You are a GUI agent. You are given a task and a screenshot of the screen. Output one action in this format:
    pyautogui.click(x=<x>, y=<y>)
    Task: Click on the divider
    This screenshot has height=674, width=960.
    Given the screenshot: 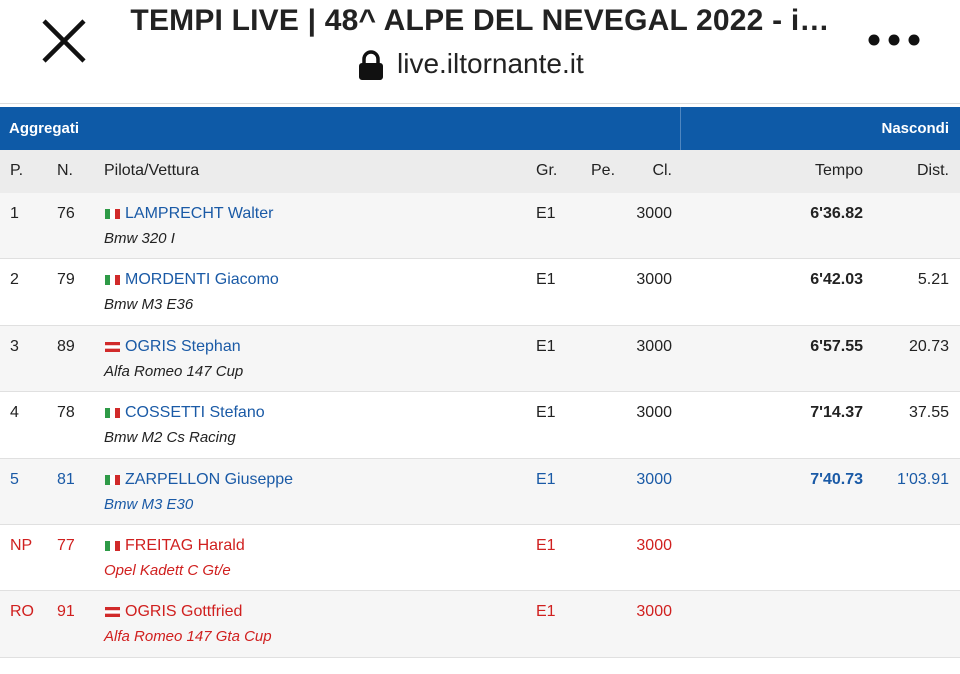 What is the action you would take?
    pyautogui.click(x=480, y=103)
    